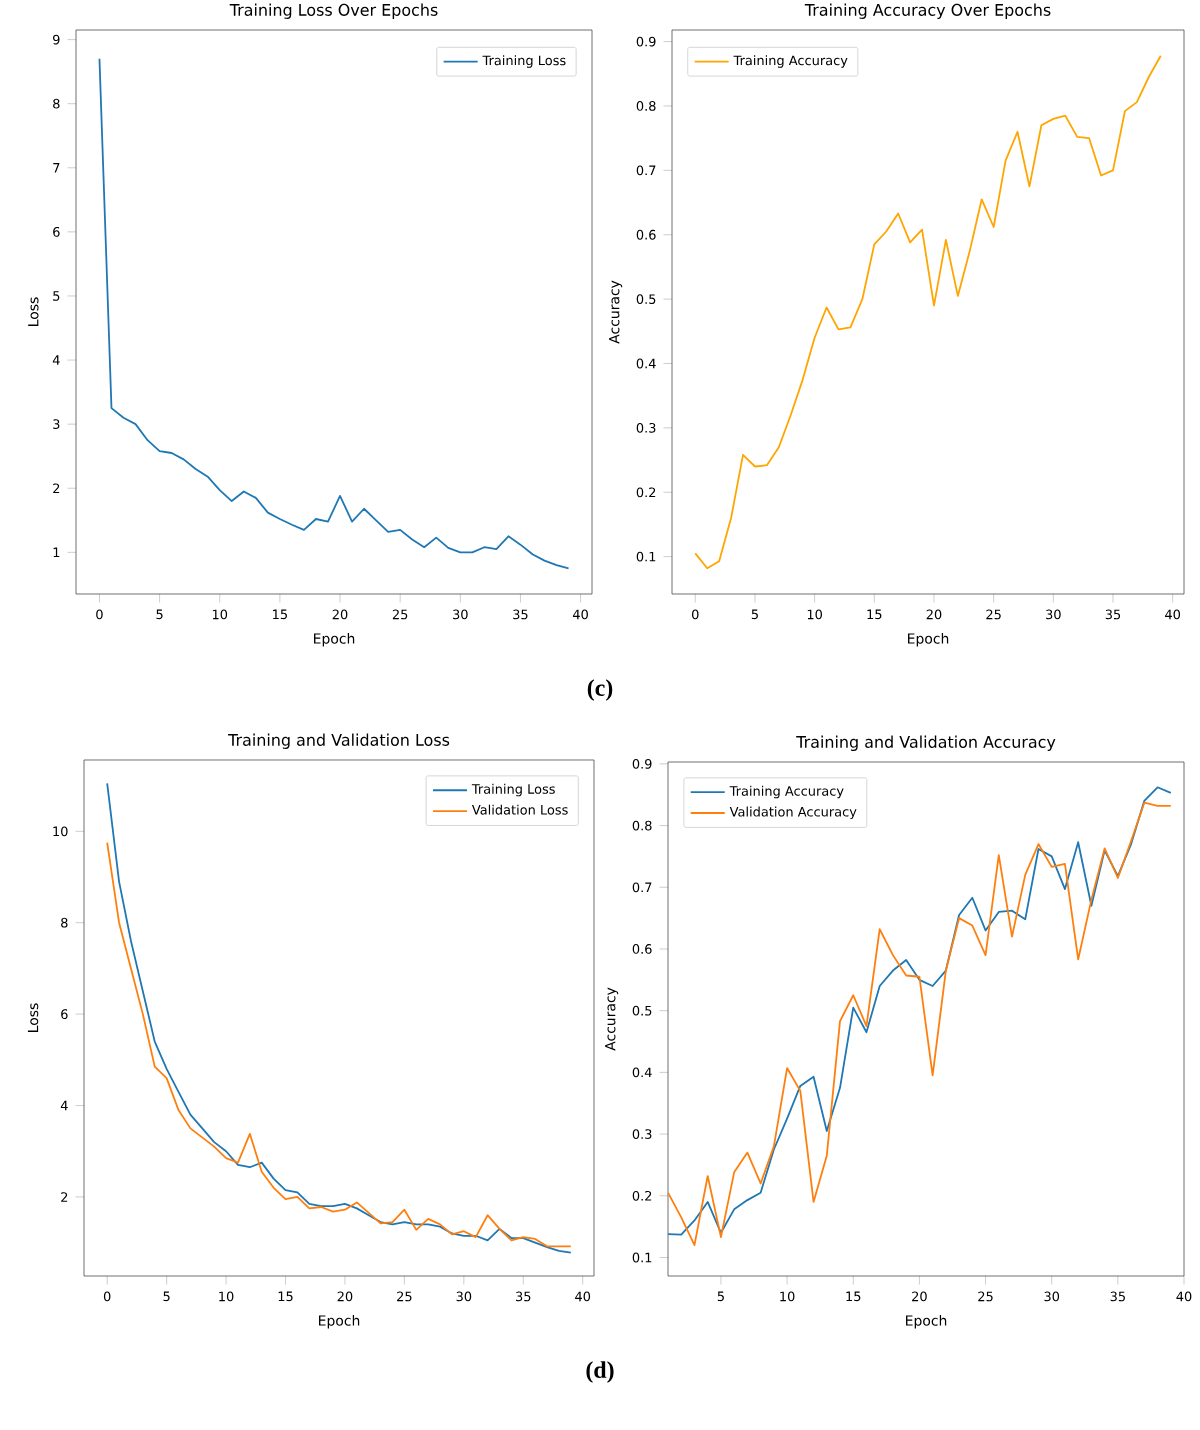 The image size is (1200, 1430). I want to click on text: (c), so click(600, 690).